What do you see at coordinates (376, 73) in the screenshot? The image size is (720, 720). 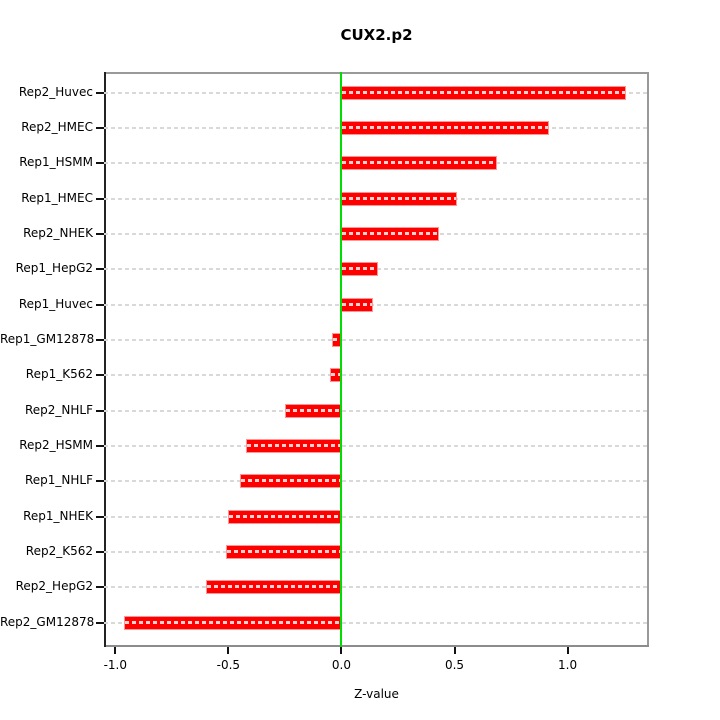 I see `plot-border-top` at bounding box center [376, 73].